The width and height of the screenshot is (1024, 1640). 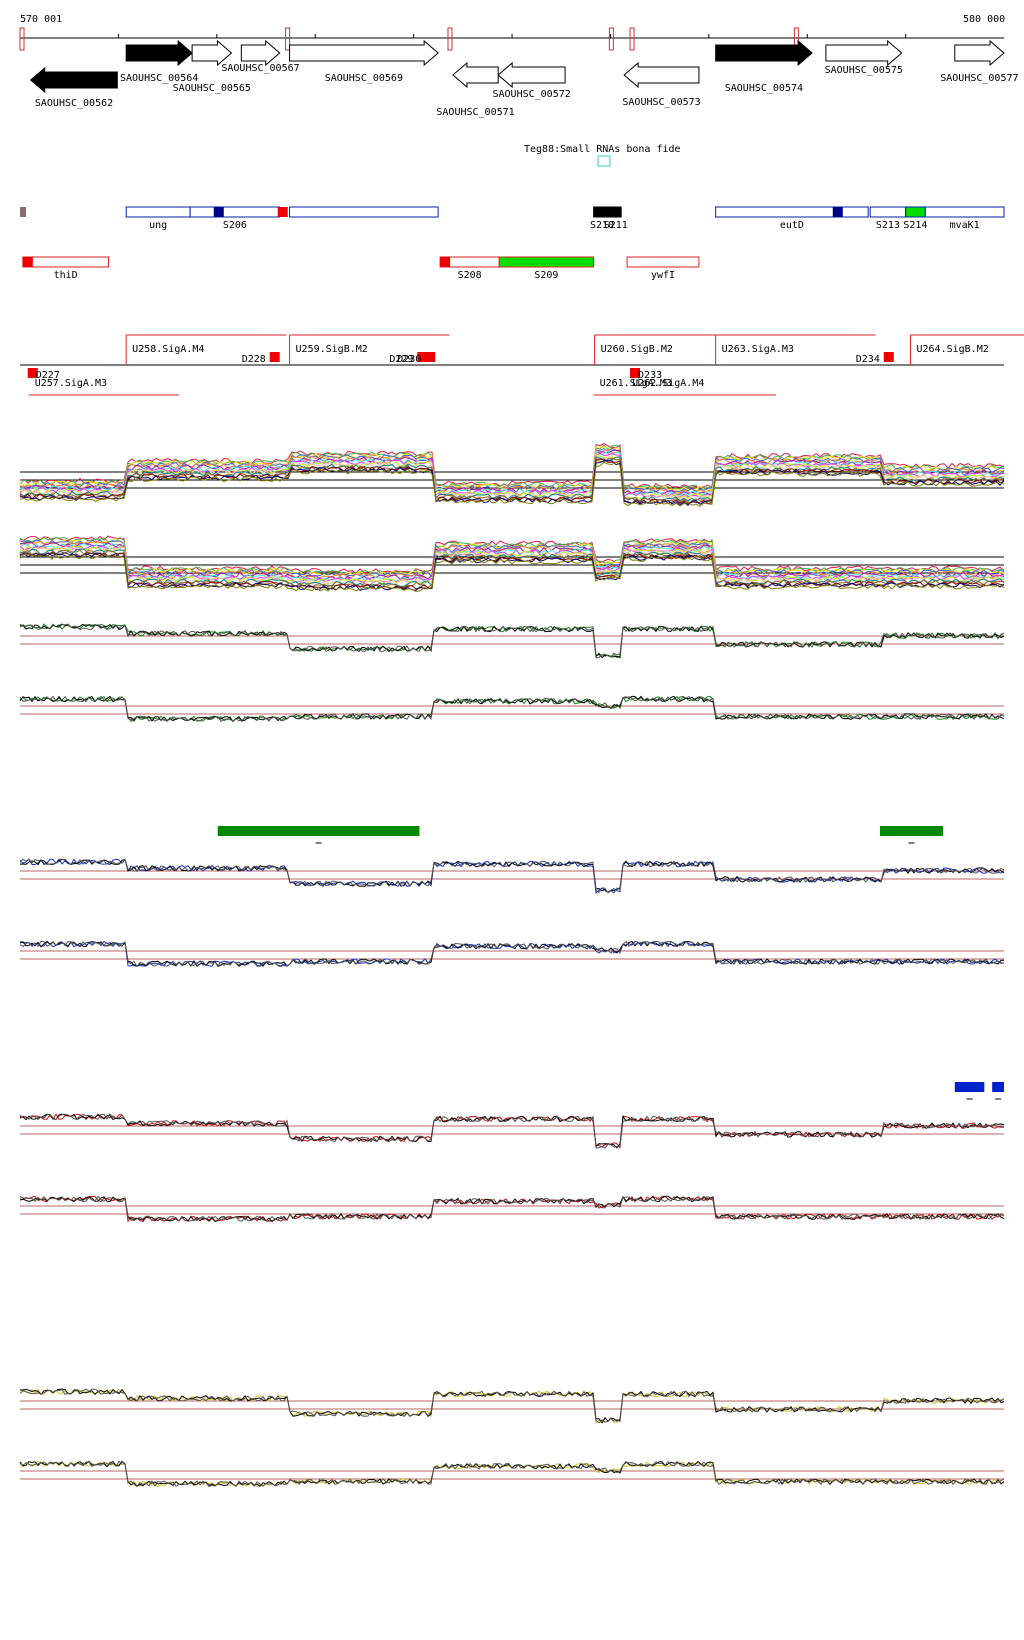 I want to click on promoter-label: U261.SigA.M3, so click(x=636, y=383).